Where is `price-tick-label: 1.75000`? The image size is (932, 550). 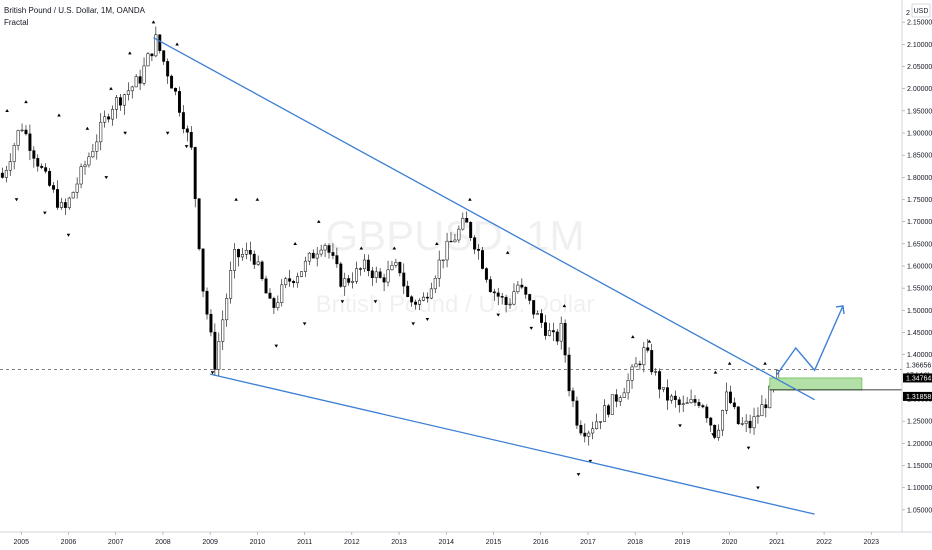
price-tick-label: 1.75000 is located at coordinates (919, 200).